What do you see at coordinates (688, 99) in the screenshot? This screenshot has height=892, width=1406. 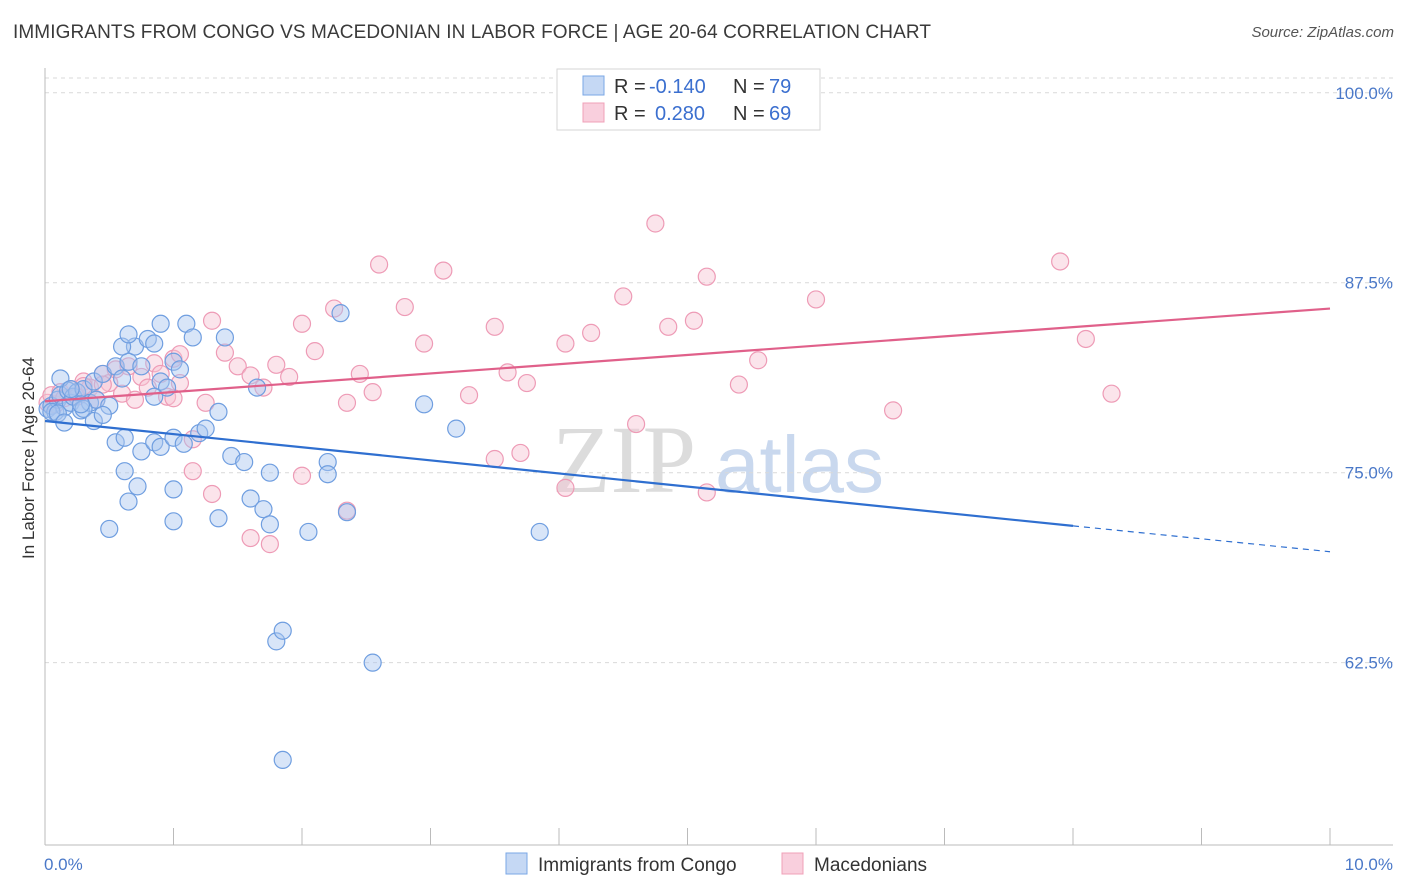 I see `legend: R = -0.140 N = 79 R = 0.280 N = 69` at bounding box center [688, 99].